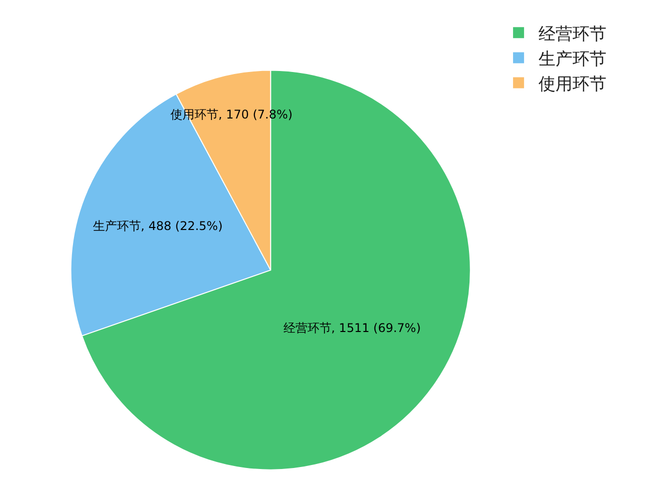  What do you see at coordinates (352, 327) in the screenshot?
I see `data-label: 经营环节, 1511 (69.7%)` at bounding box center [352, 327].